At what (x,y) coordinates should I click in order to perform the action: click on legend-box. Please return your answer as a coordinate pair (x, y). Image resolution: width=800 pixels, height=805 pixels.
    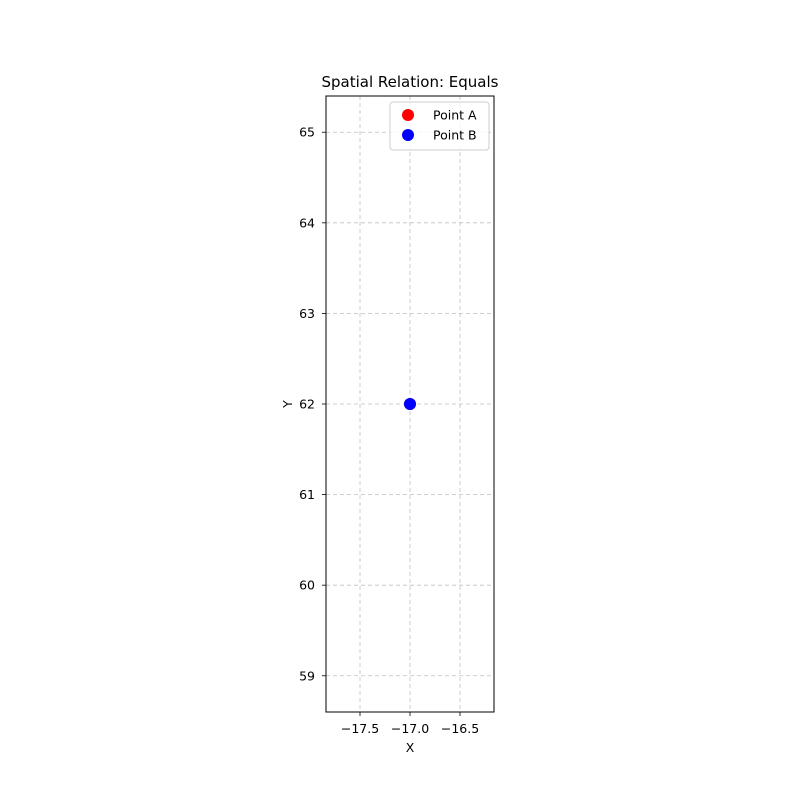
    Looking at the image, I should click on (439, 126).